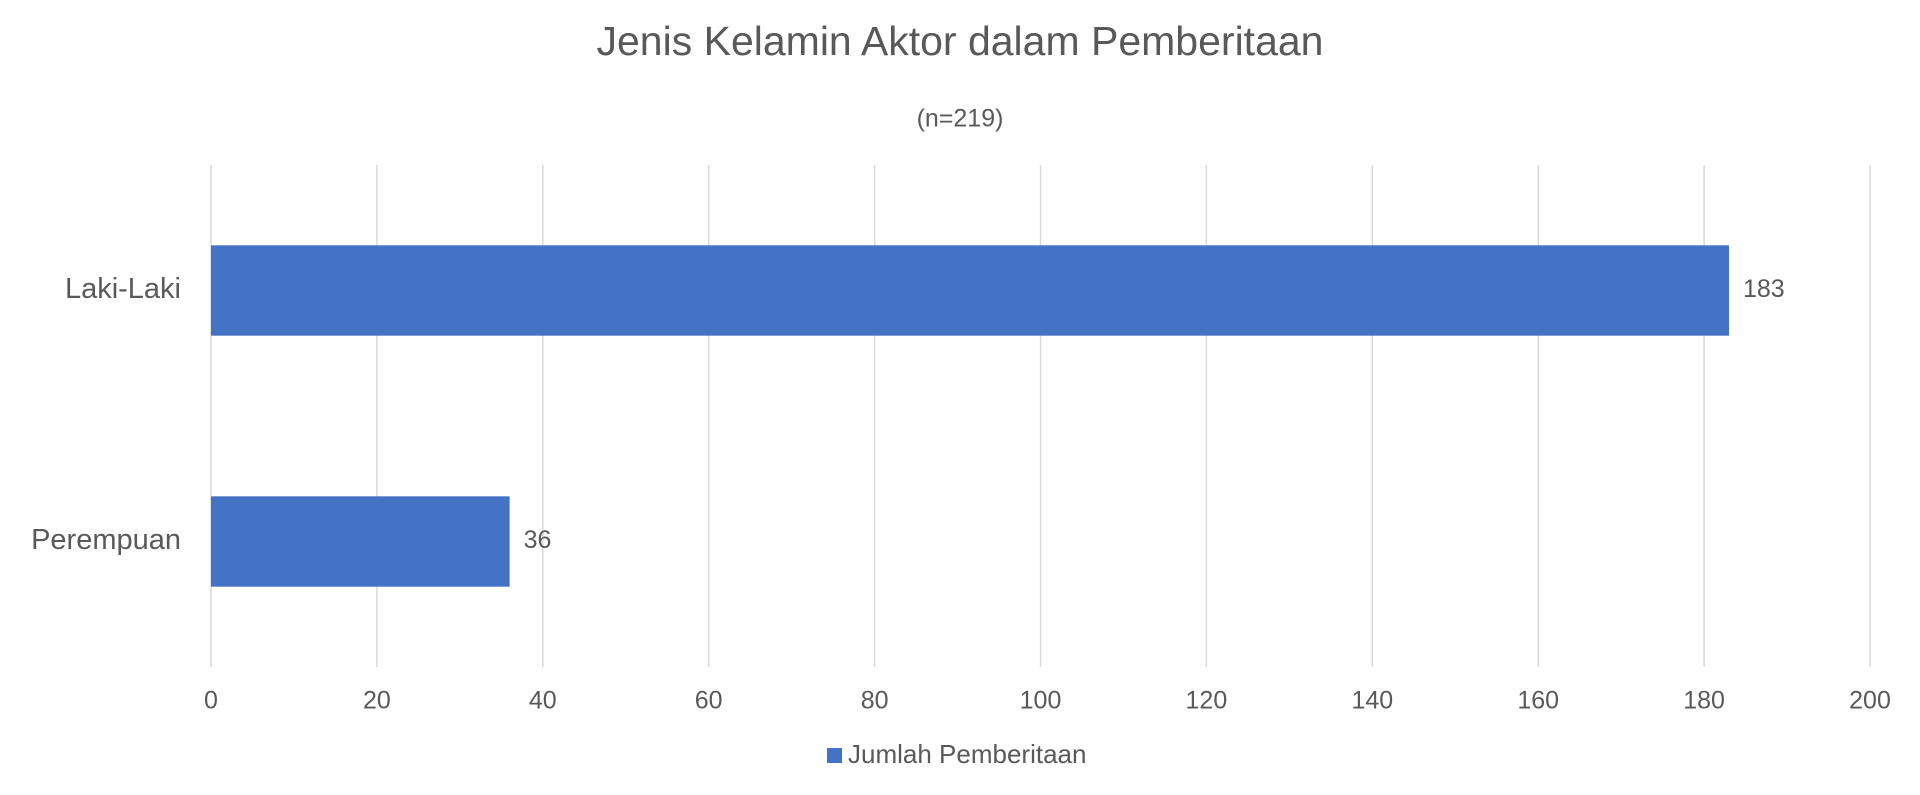 The height and width of the screenshot is (795, 1920). Describe the element at coordinates (960, 41) in the screenshot. I see `chart-title: Jenis Kelamin Aktor dalam Pemberitaan` at that location.